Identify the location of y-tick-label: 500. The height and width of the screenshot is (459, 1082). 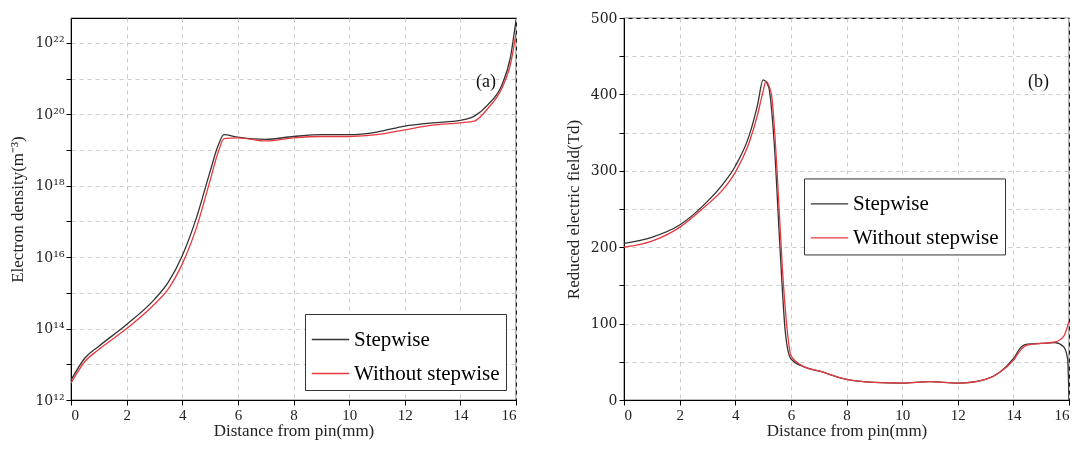
(604, 17).